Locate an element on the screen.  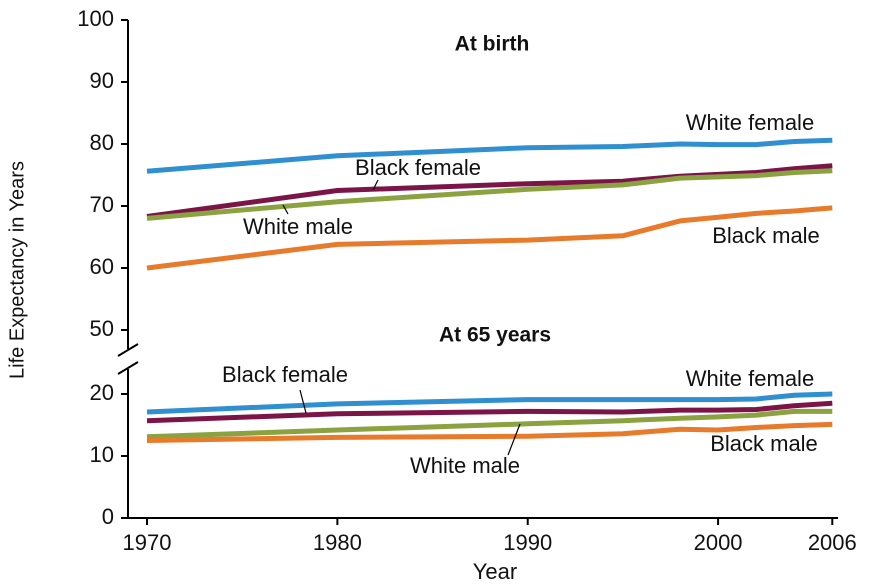
x-tick-label: 1990 is located at coordinates (527, 542).